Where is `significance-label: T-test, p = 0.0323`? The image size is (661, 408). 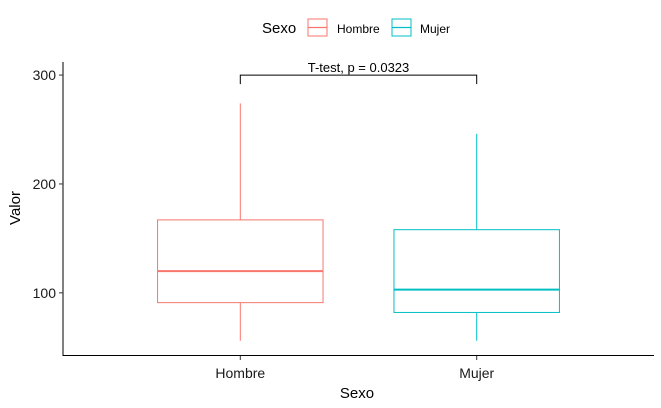
significance-label: T-test, p = 0.0323 is located at coordinates (359, 67).